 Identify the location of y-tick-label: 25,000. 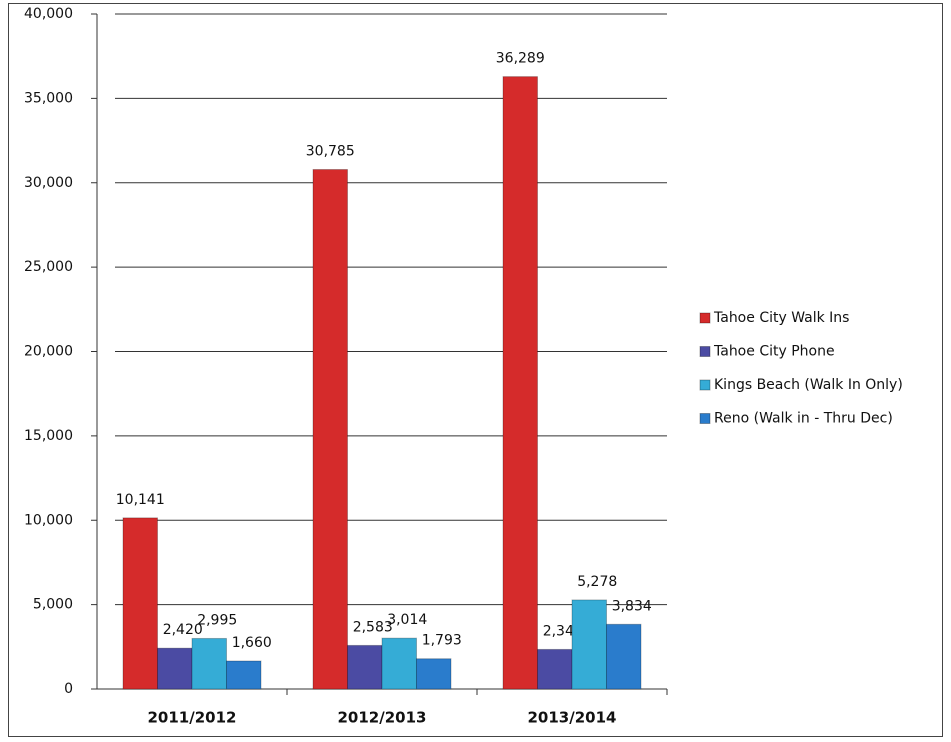
(48, 267).